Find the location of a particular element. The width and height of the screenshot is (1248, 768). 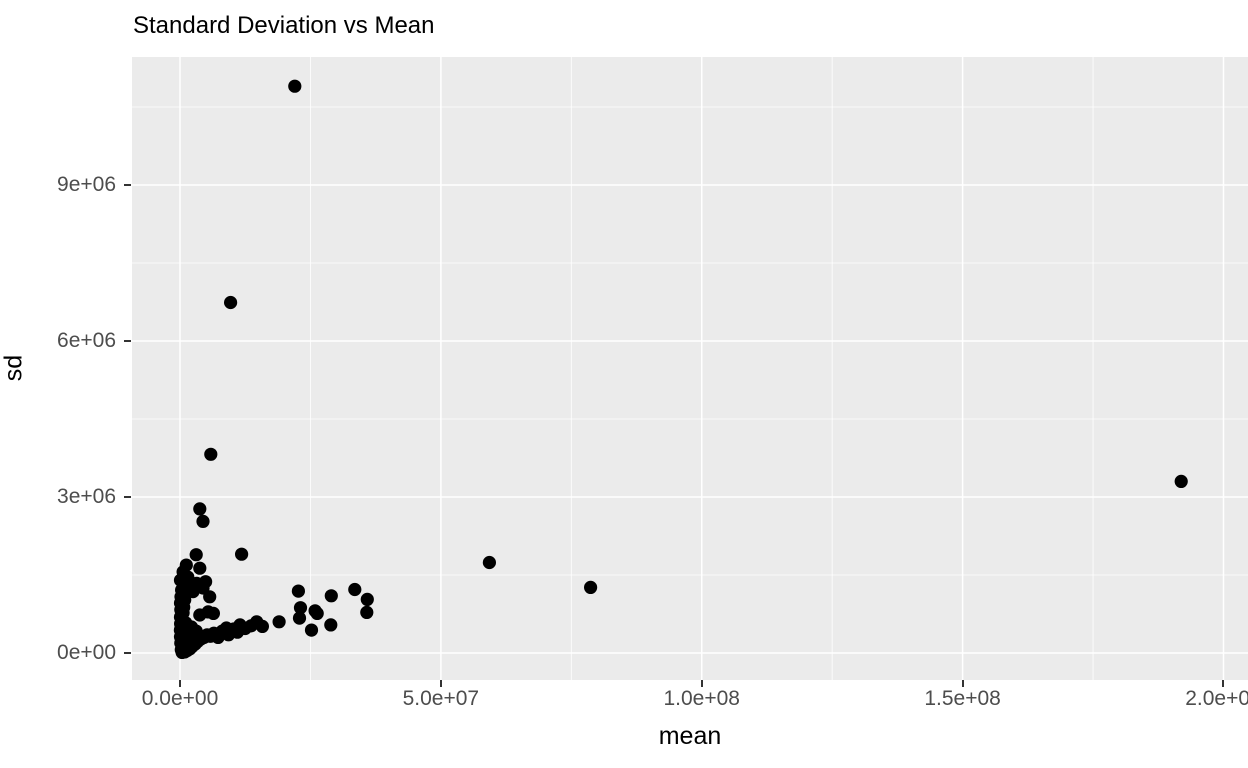

x-tick-label: 1.0e+08 is located at coordinates (701, 698).